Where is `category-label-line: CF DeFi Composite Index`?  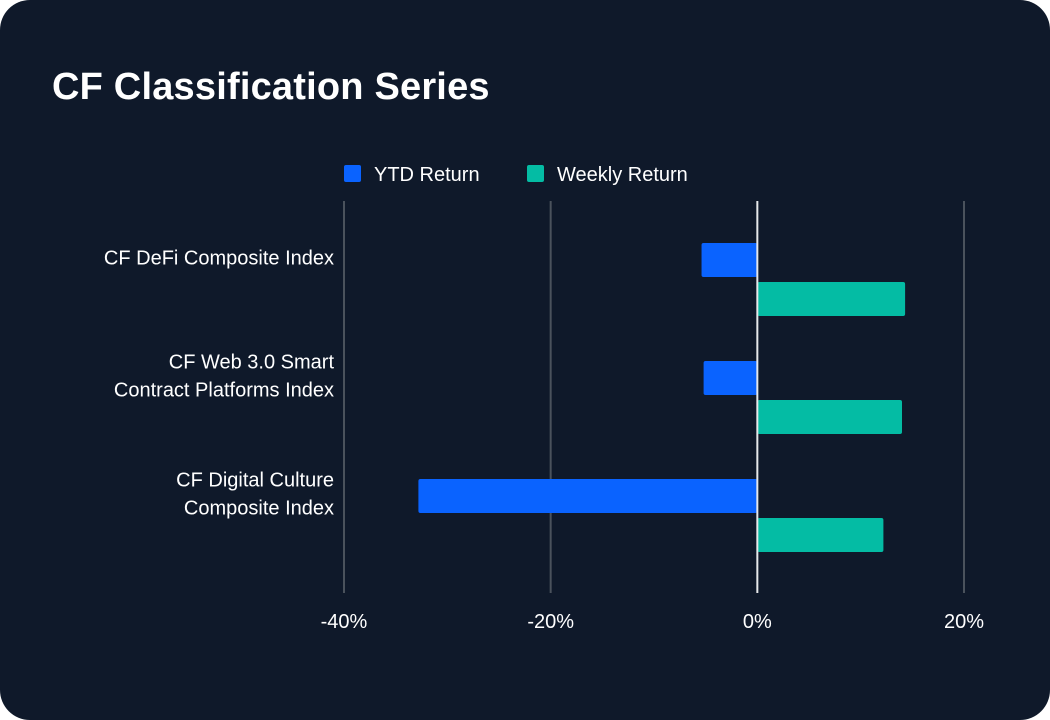
category-label-line: CF DeFi Composite Index is located at coordinates (219, 259).